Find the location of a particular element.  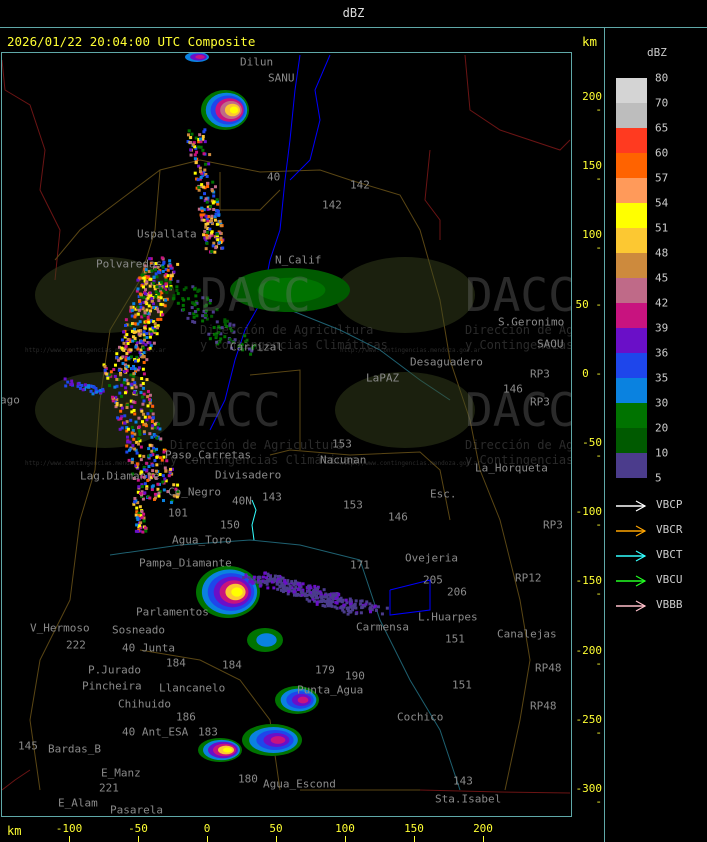

timestamp-label: 2026/01/22 20:04:00 UTC Composite is located at coordinates (131, 41).